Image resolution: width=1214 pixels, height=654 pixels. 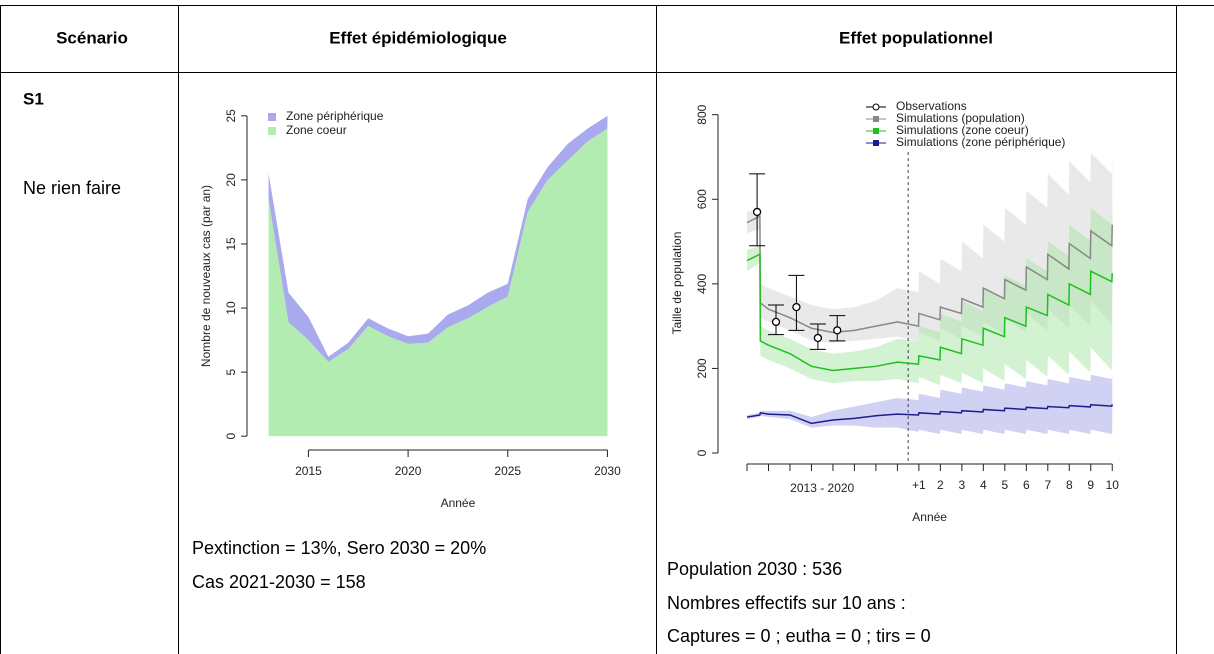 I want to click on result-text: Captures = 0 ; eutha = 0 ; tirs = 0, so click(x=799, y=636).